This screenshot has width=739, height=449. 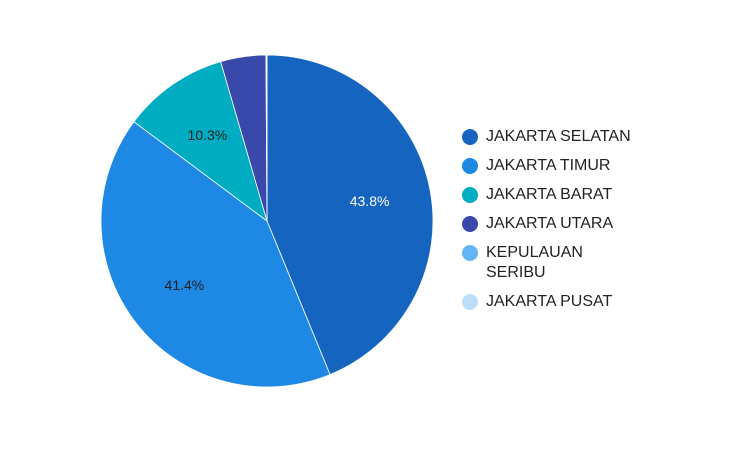 I want to click on legend-item: JAKARTA PUSAT, so click(x=592, y=302).